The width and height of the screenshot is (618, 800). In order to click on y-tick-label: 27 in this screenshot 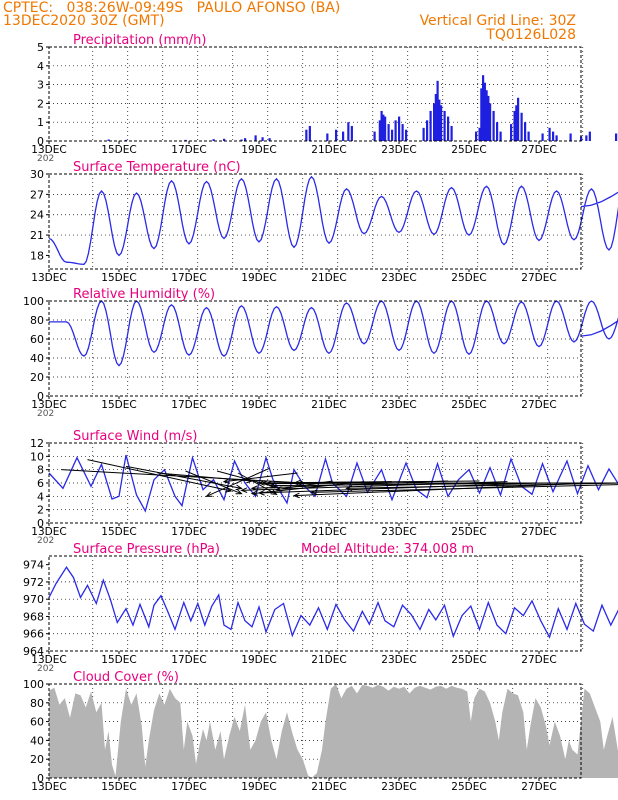, I will do `click(37, 194)`.